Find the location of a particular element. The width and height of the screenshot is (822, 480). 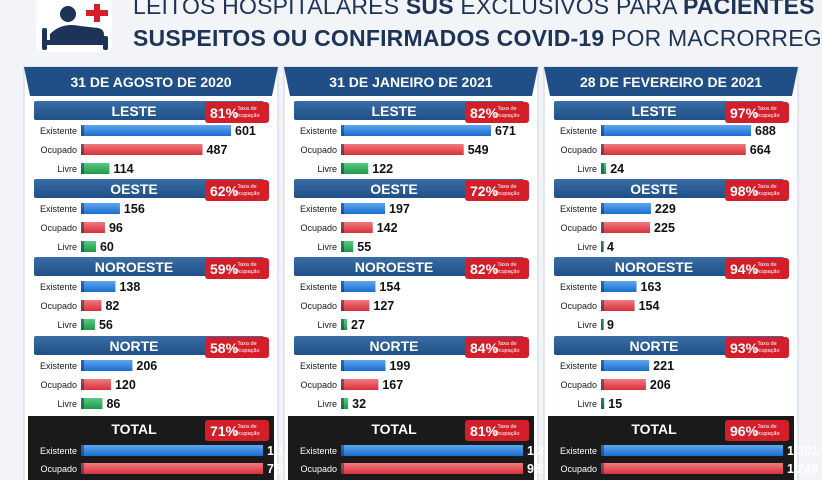

row-existente: Existente 206 is located at coordinates (98, 366).